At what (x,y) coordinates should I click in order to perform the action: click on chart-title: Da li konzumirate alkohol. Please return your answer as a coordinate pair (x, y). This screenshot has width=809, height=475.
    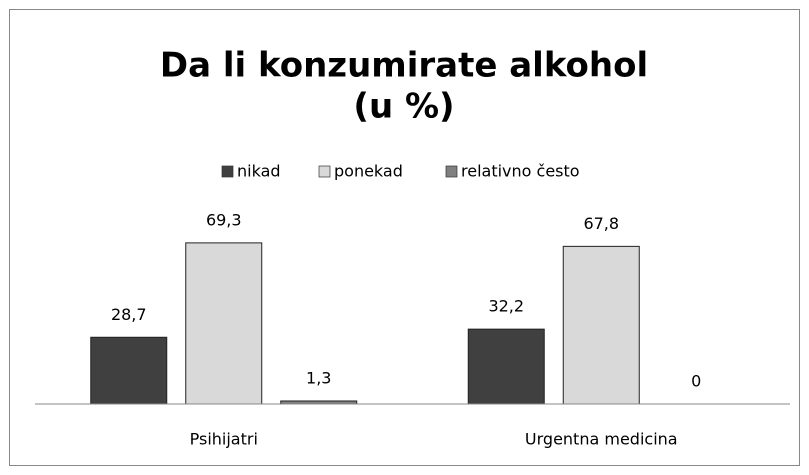
    Looking at the image, I should click on (404, 66).